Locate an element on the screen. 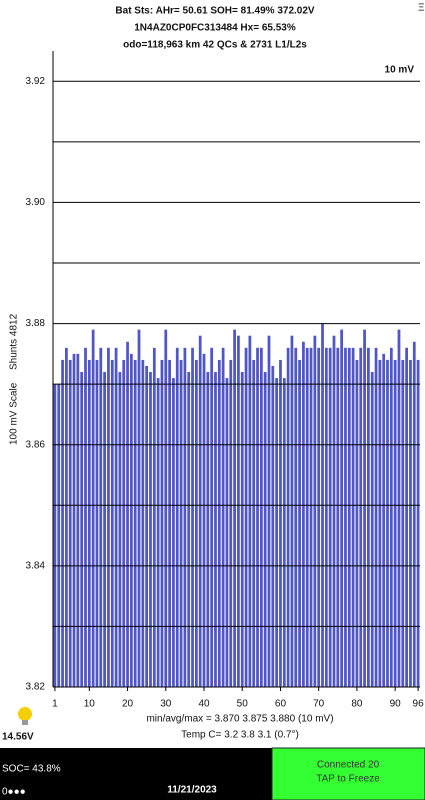  scale-label: 10 mV is located at coordinates (400, 70).